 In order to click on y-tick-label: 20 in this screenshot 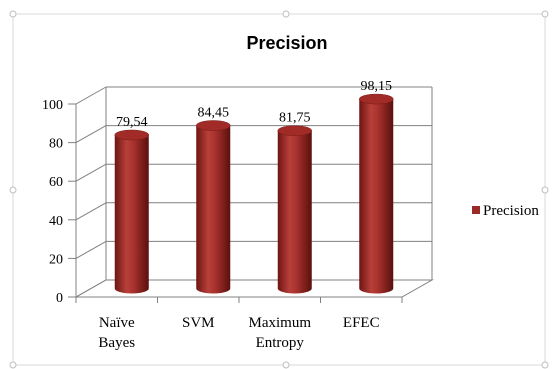, I will do `click(56, 259)`.